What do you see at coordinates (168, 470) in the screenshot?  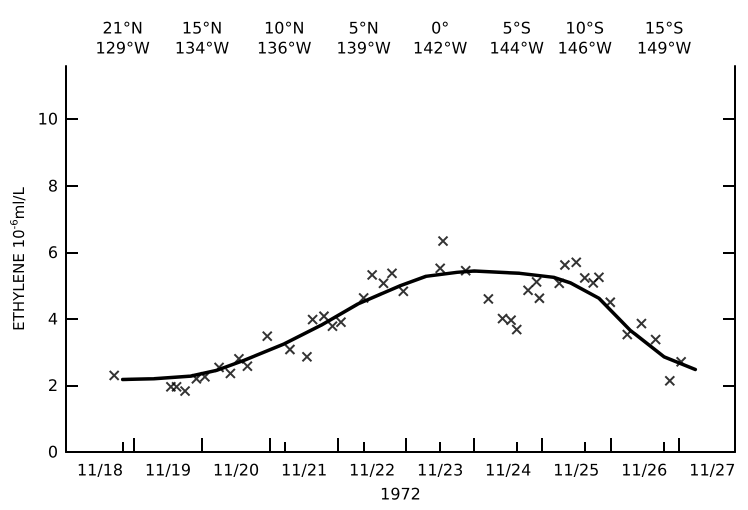 I see `x-tick-label: 11/19` at bounding box center [168, 470].